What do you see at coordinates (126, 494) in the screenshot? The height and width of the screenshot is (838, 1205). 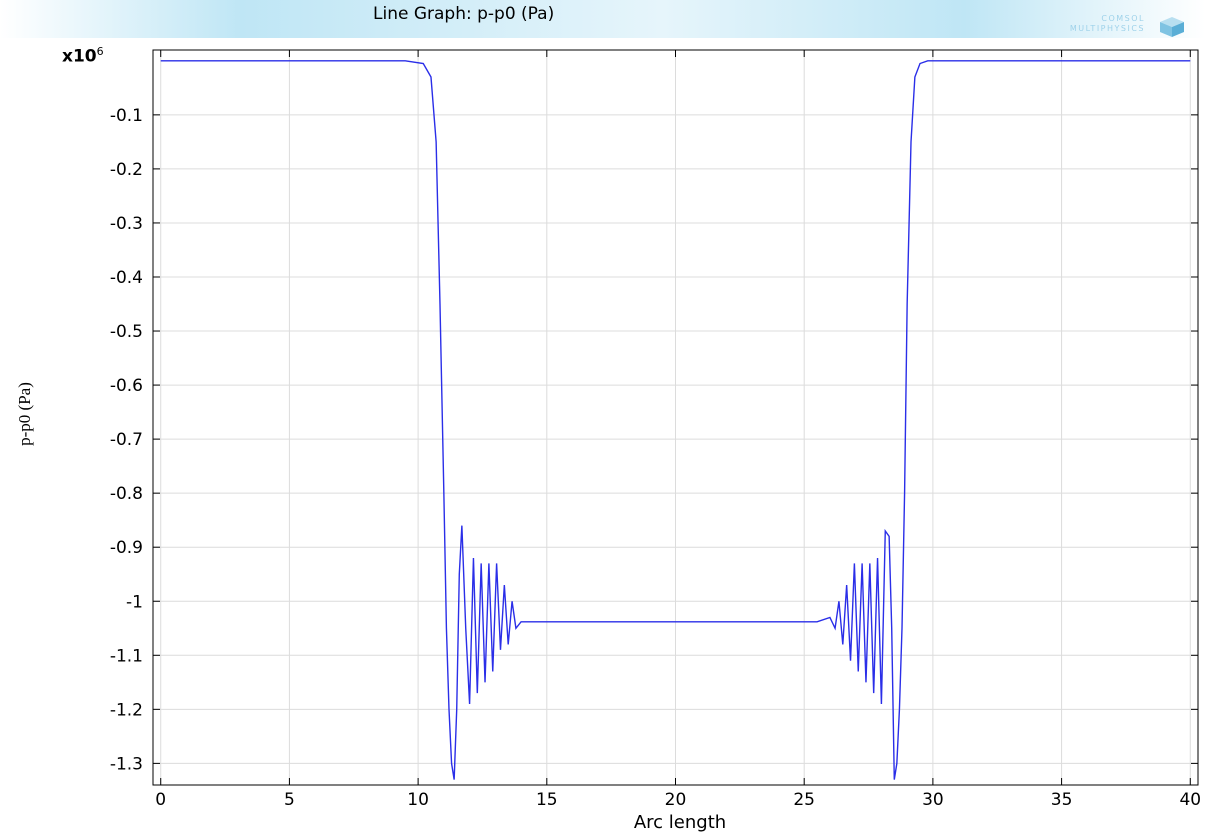 I see `y-tick-label: -0.8` at bounding box center [126, 494].